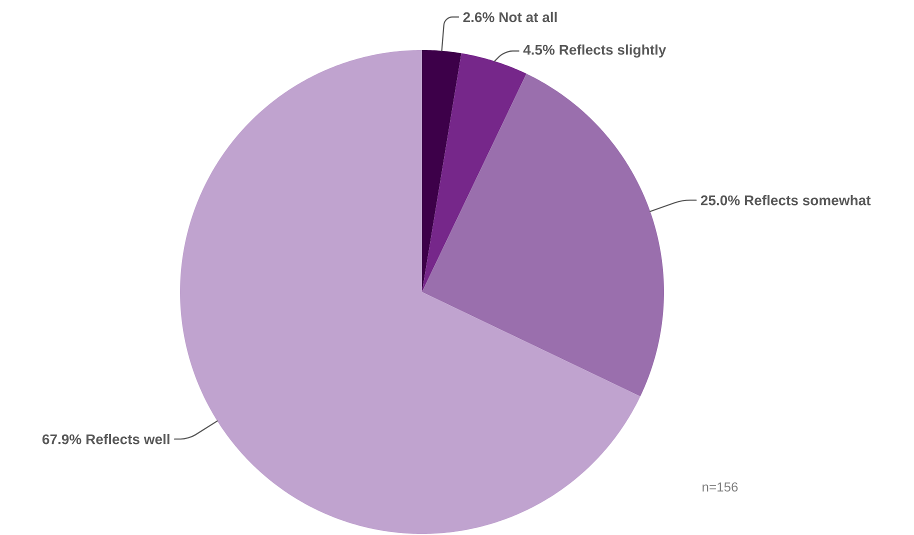 Image resolution: width=914 pixels, height=535 pixels. I want to click on text: n=156, so click(720, 487).